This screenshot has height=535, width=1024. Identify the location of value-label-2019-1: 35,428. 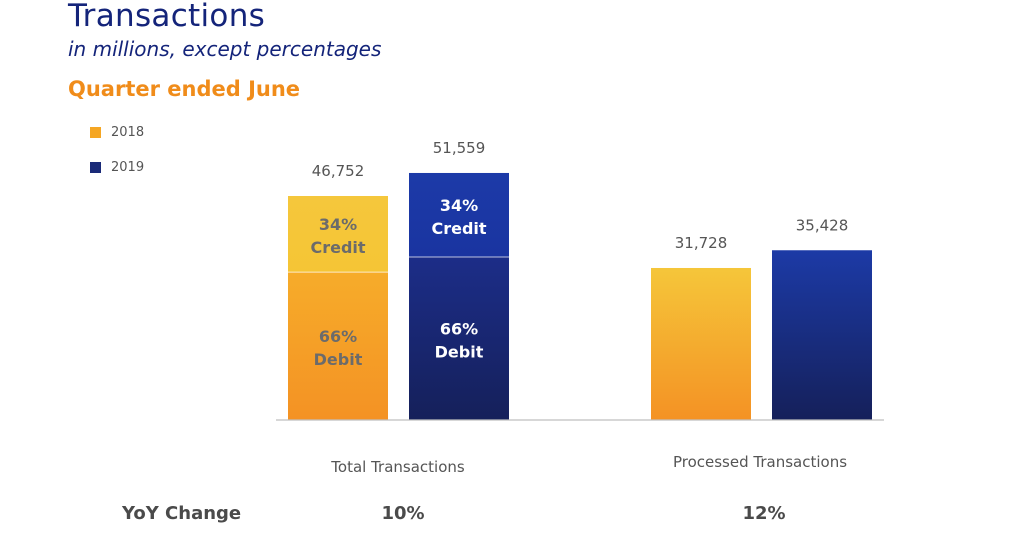
(822, 225).